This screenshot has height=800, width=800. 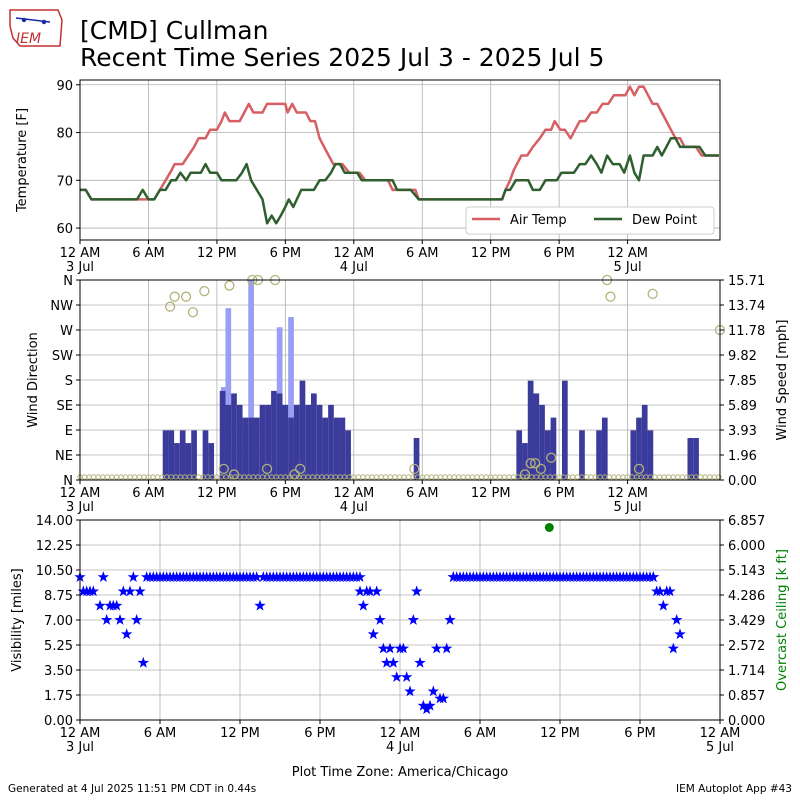 I want to click on iem-logo-icon: IEM, so click(x=36, y=28).